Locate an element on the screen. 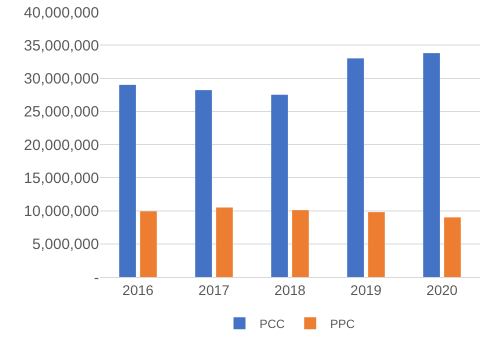 Image resolution: width=495 pixels, height=350 pixels. x-tick-label: 2016 is located at coordinates (138, 290).